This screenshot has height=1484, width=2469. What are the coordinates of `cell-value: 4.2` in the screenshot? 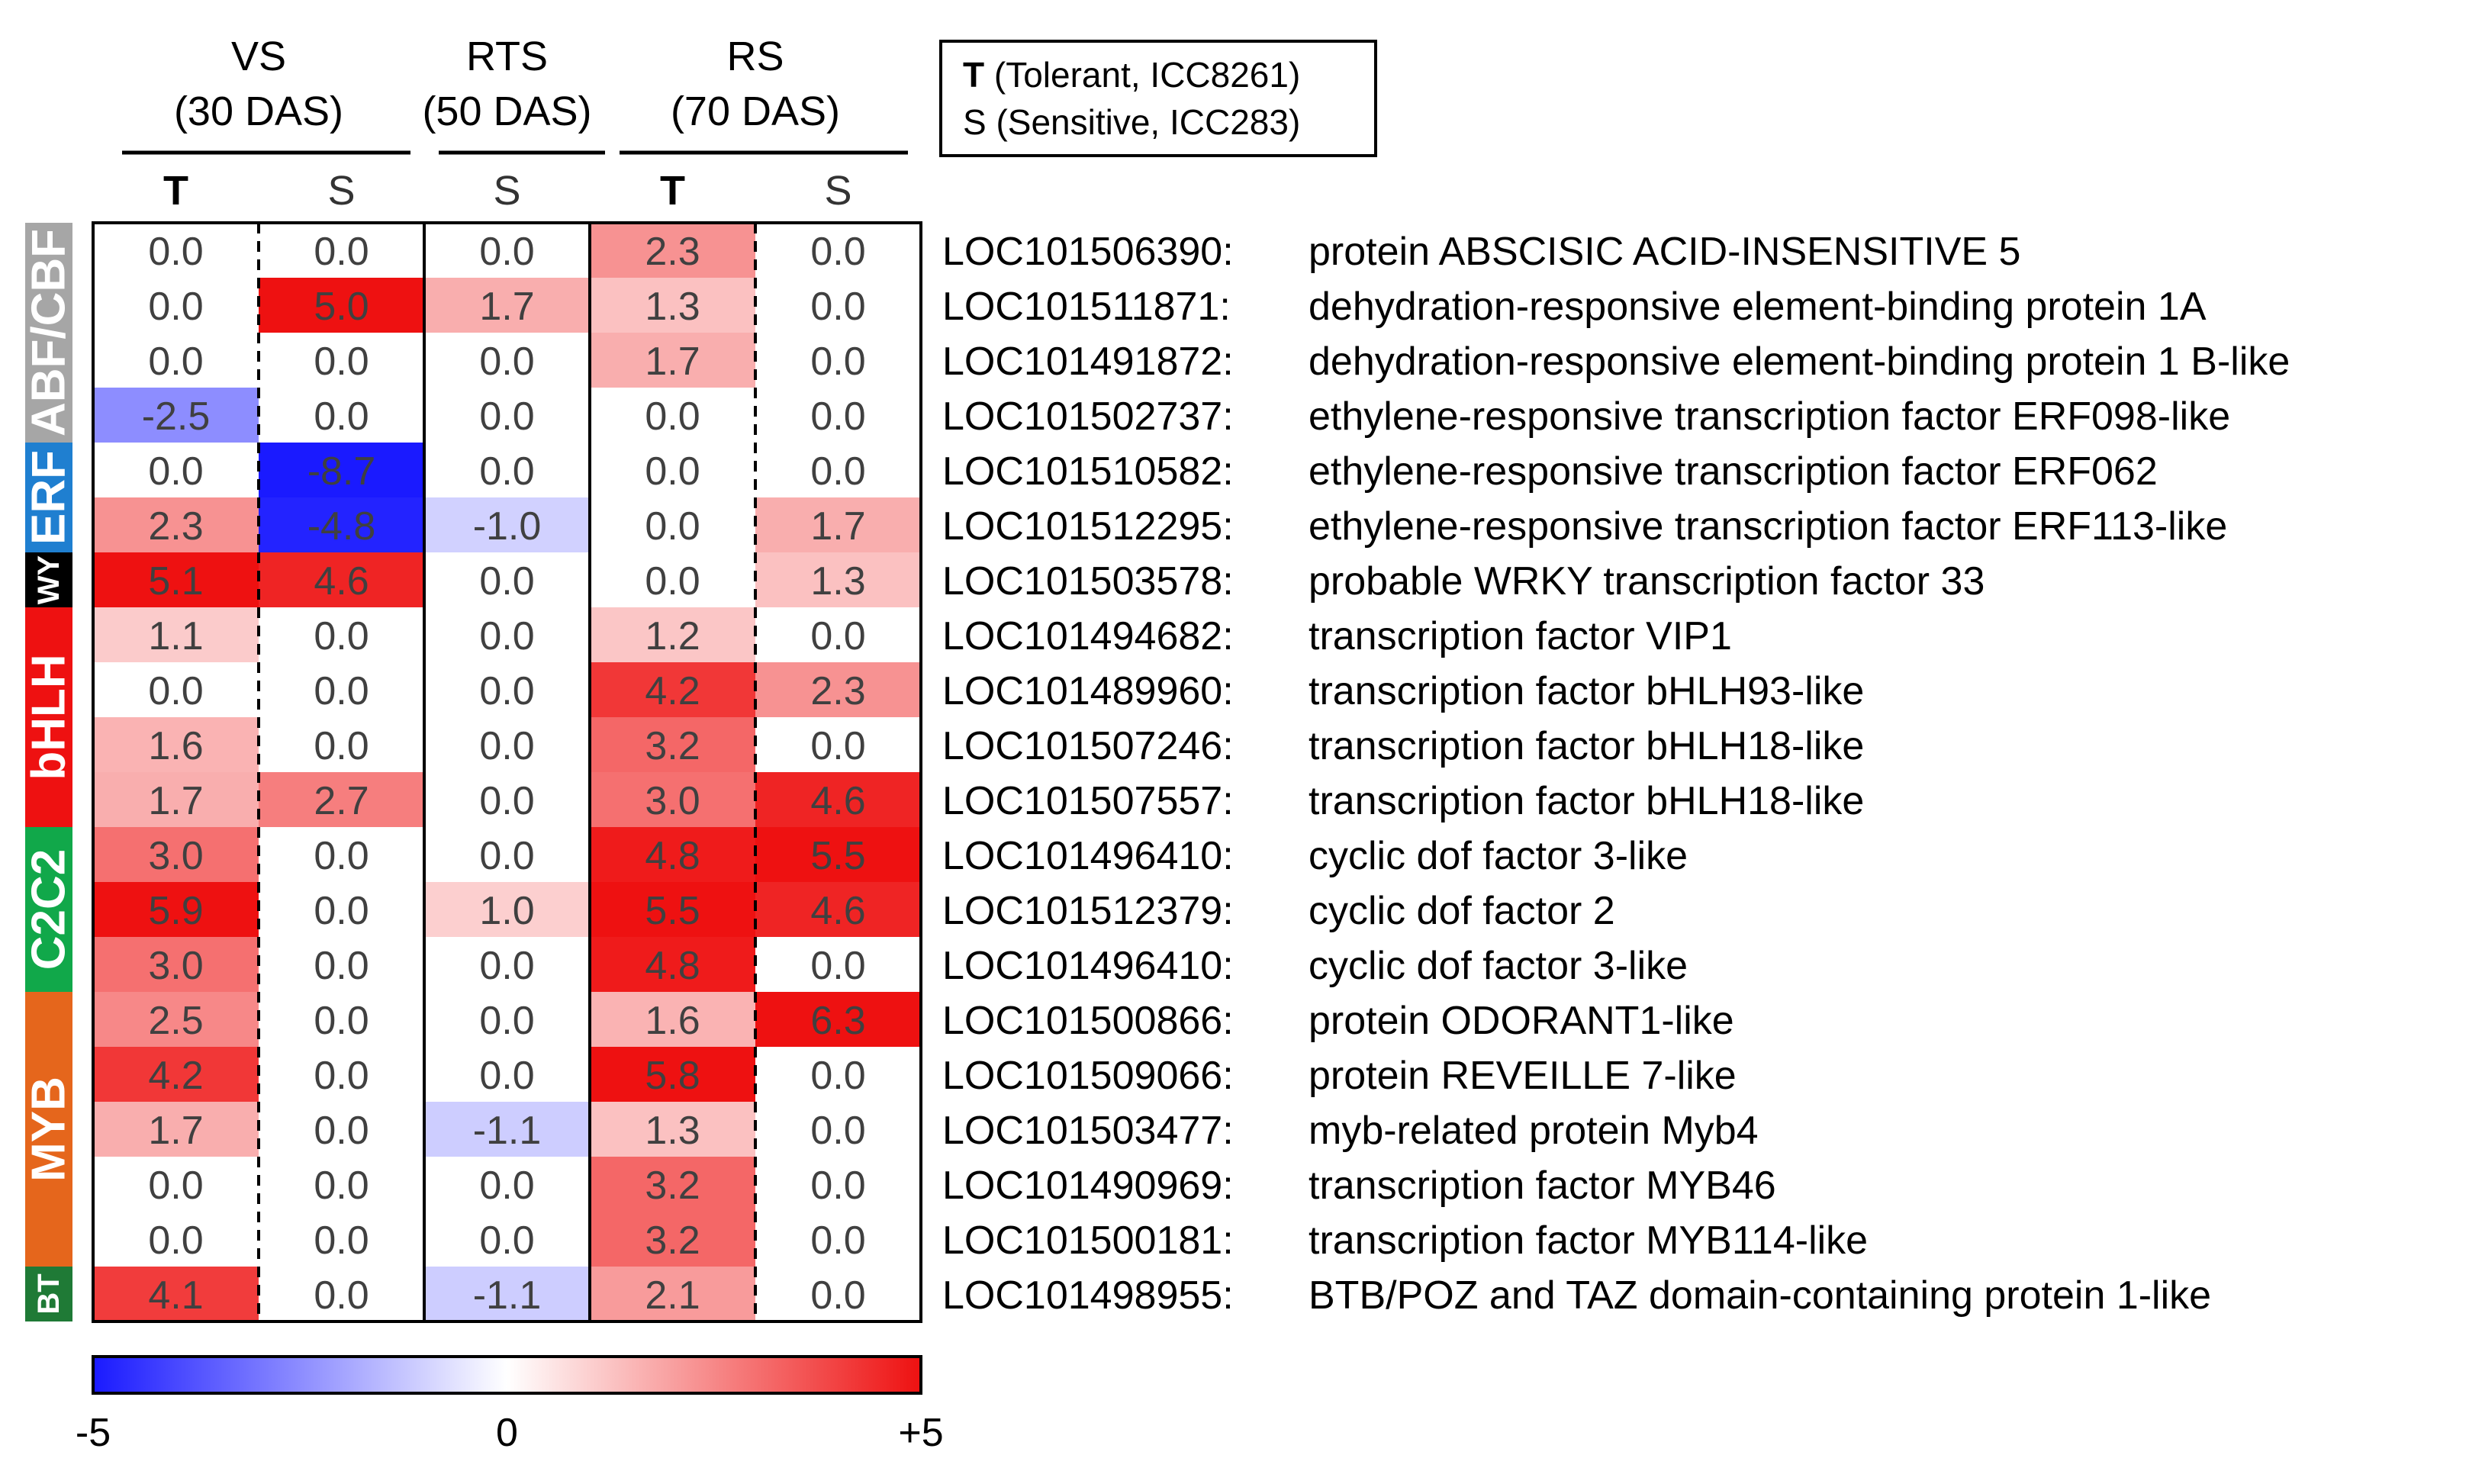 It's located at (672, 691).